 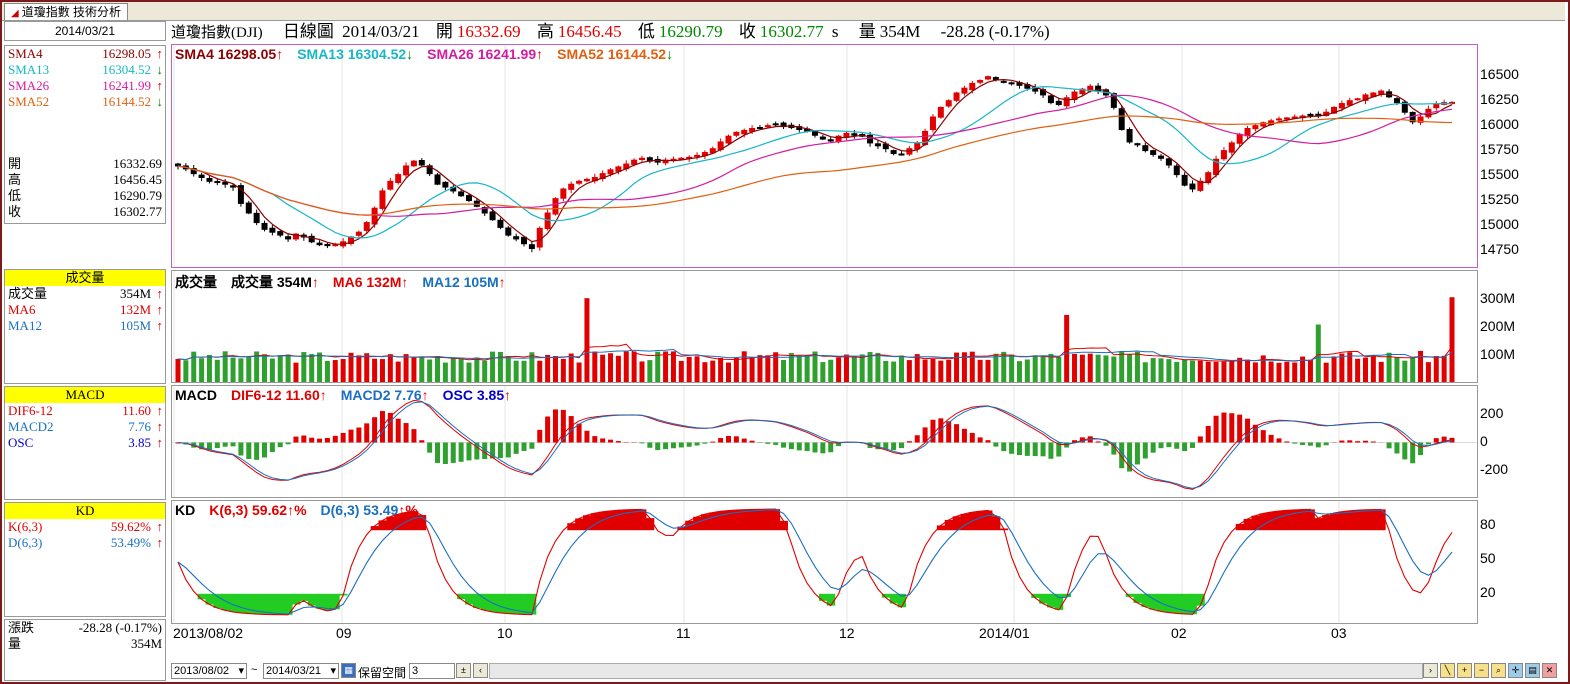 I want to click on macd-info-value: 11.60, so click(x=136, y=410).